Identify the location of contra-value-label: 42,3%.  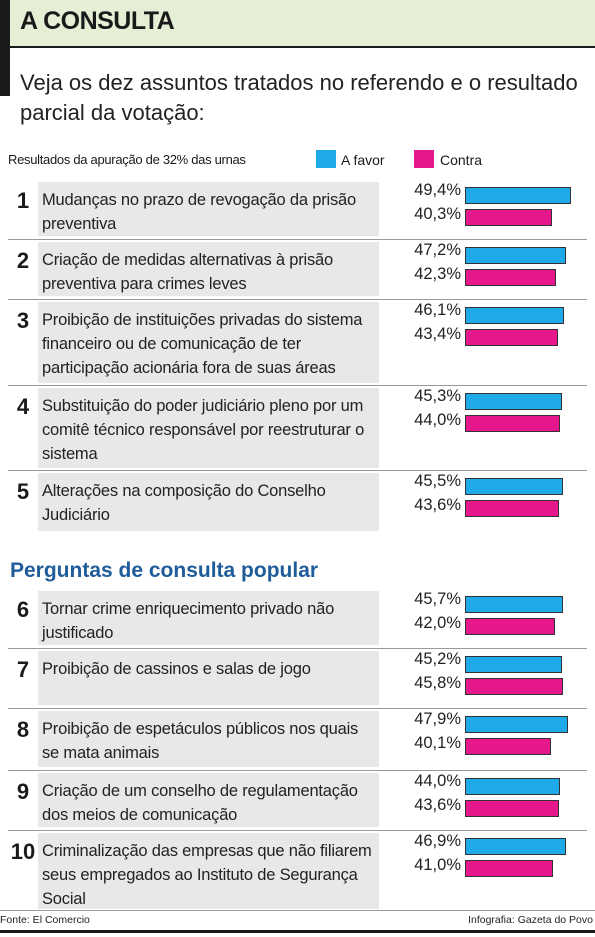
(437, 274).